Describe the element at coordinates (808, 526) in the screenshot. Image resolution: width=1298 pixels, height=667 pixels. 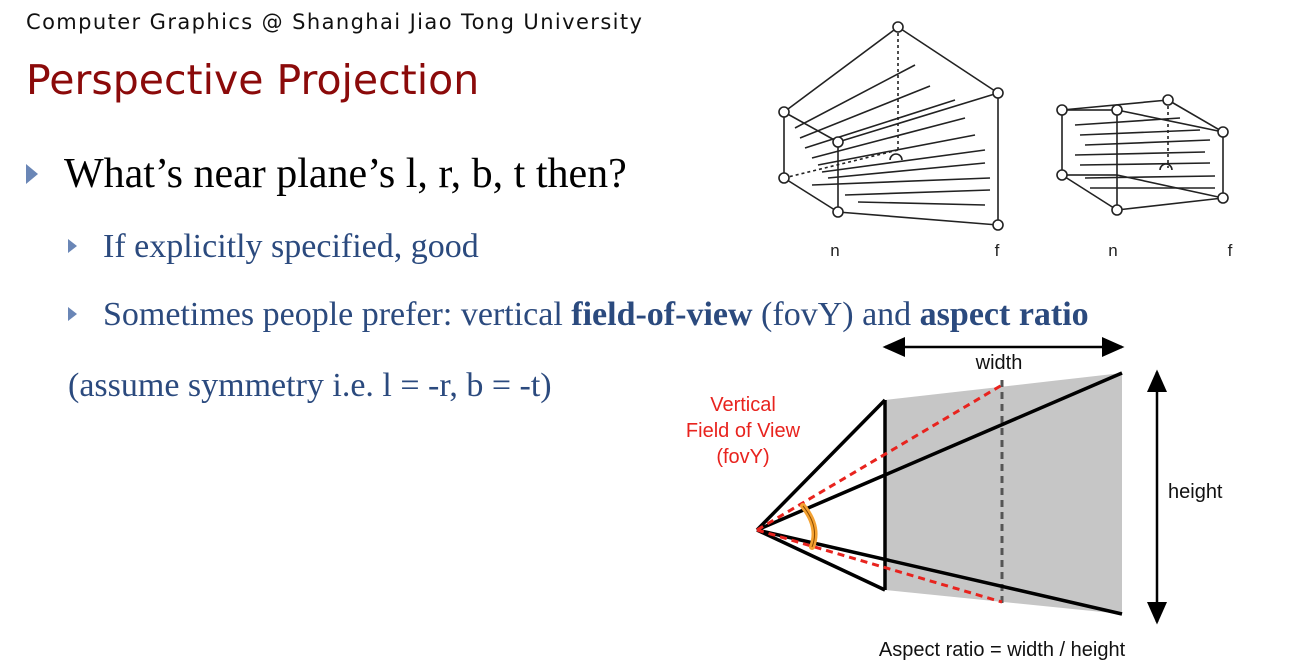
I see `fov-angle-marker-outline` at that location.